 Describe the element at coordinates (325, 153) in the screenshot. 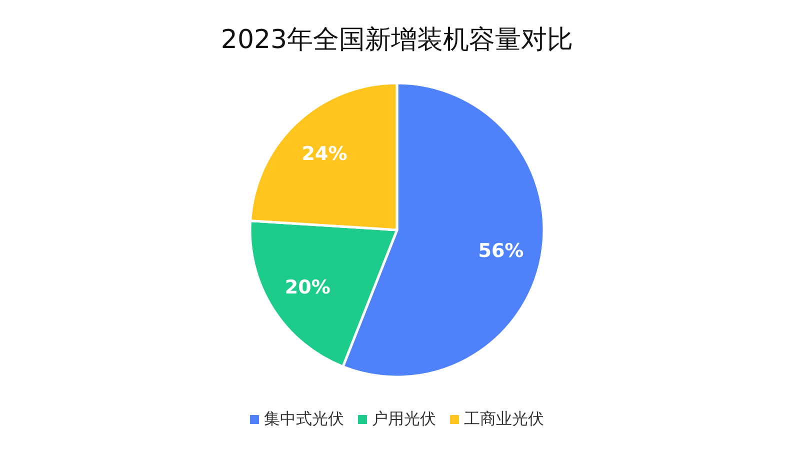

I see `data-label: 24%` at that location.